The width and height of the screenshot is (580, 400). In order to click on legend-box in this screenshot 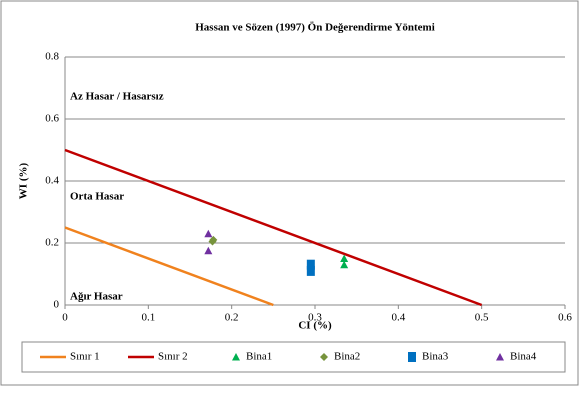, I will do `click(293, 357)`.